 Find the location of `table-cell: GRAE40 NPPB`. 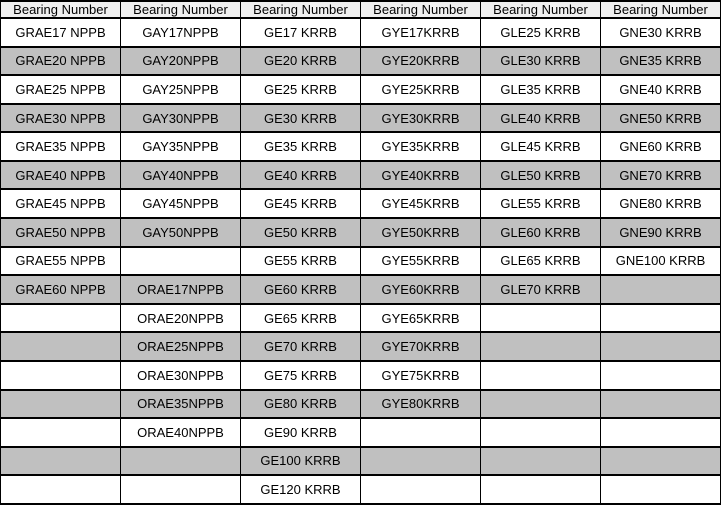

table-cell: GRAE40 NPPB is located at coordinates (60, 175).